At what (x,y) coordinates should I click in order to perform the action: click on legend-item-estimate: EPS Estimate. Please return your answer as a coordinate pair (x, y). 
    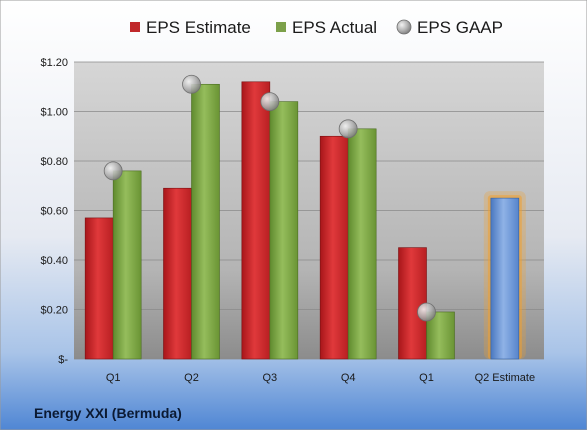
    Looking at the image, I should click on (190, 27).